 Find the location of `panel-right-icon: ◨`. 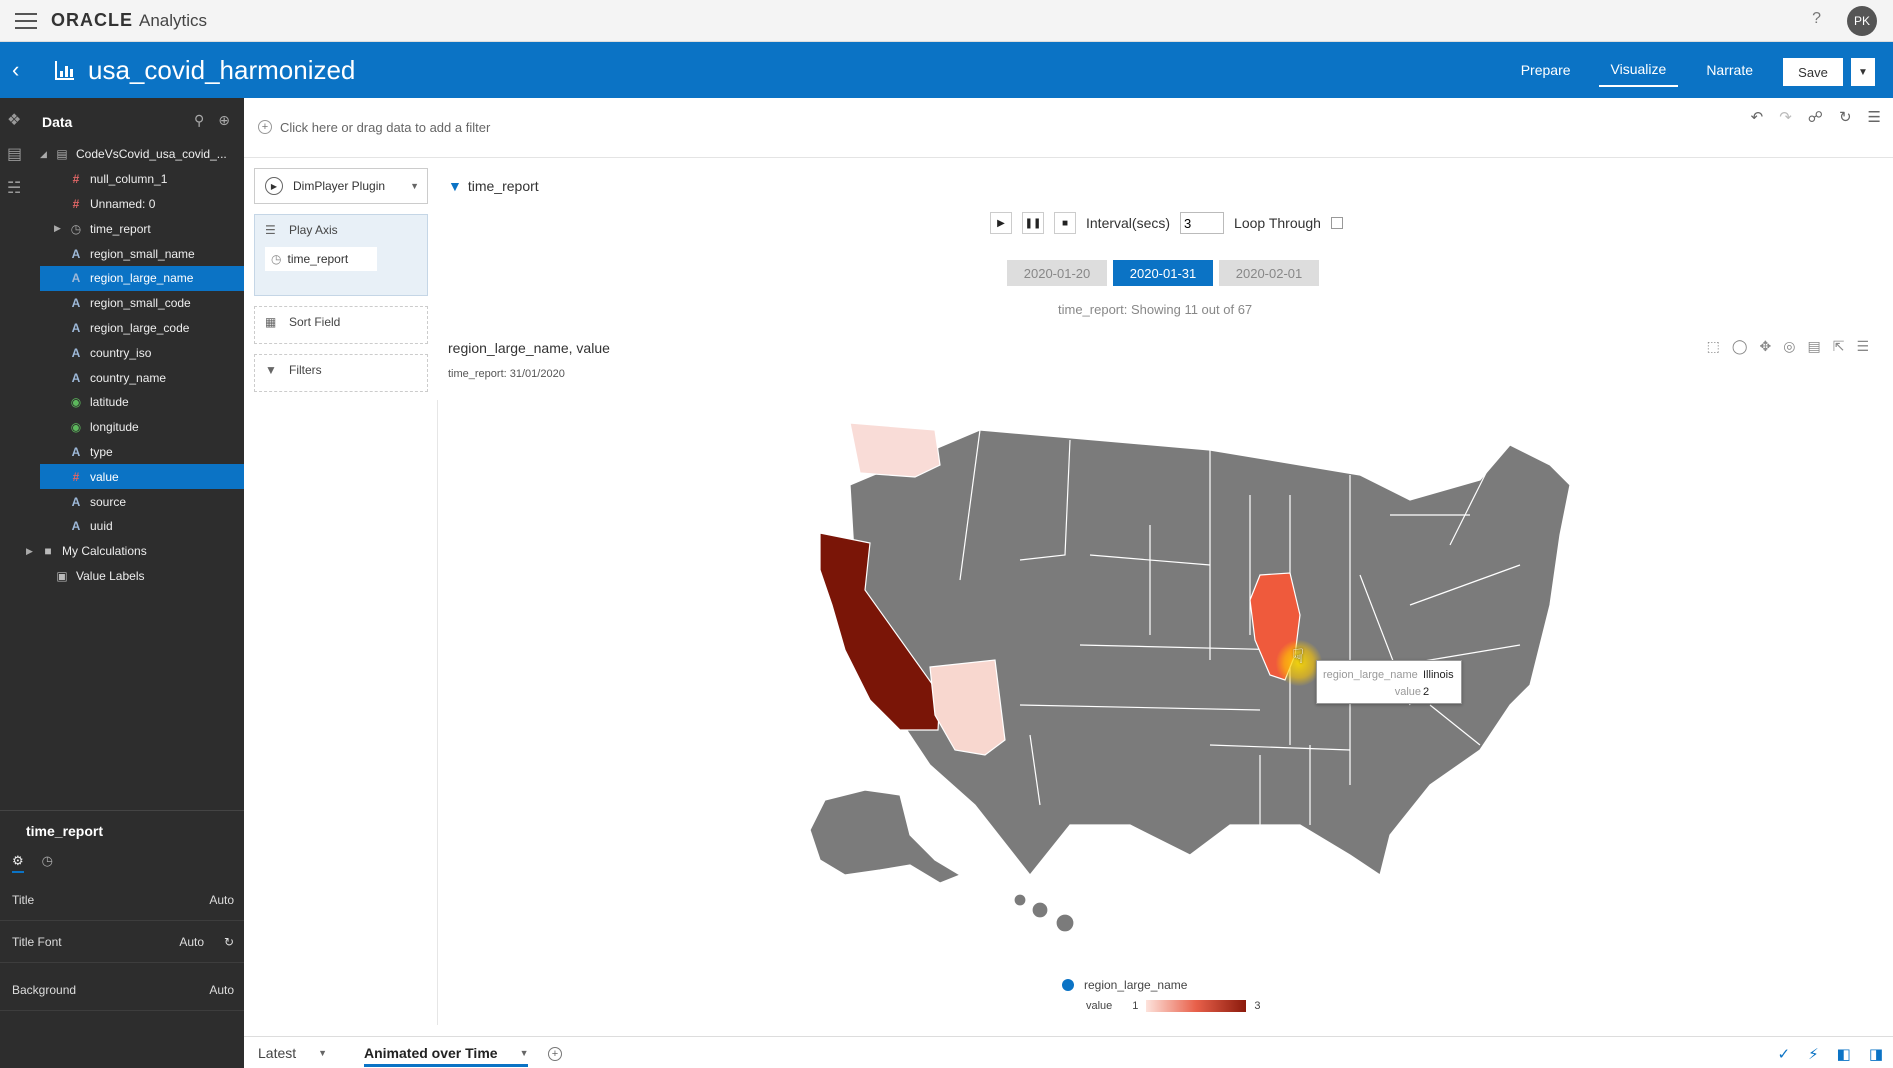

panel-right-icon: ◨ is located at coordinates (1875, 1054).